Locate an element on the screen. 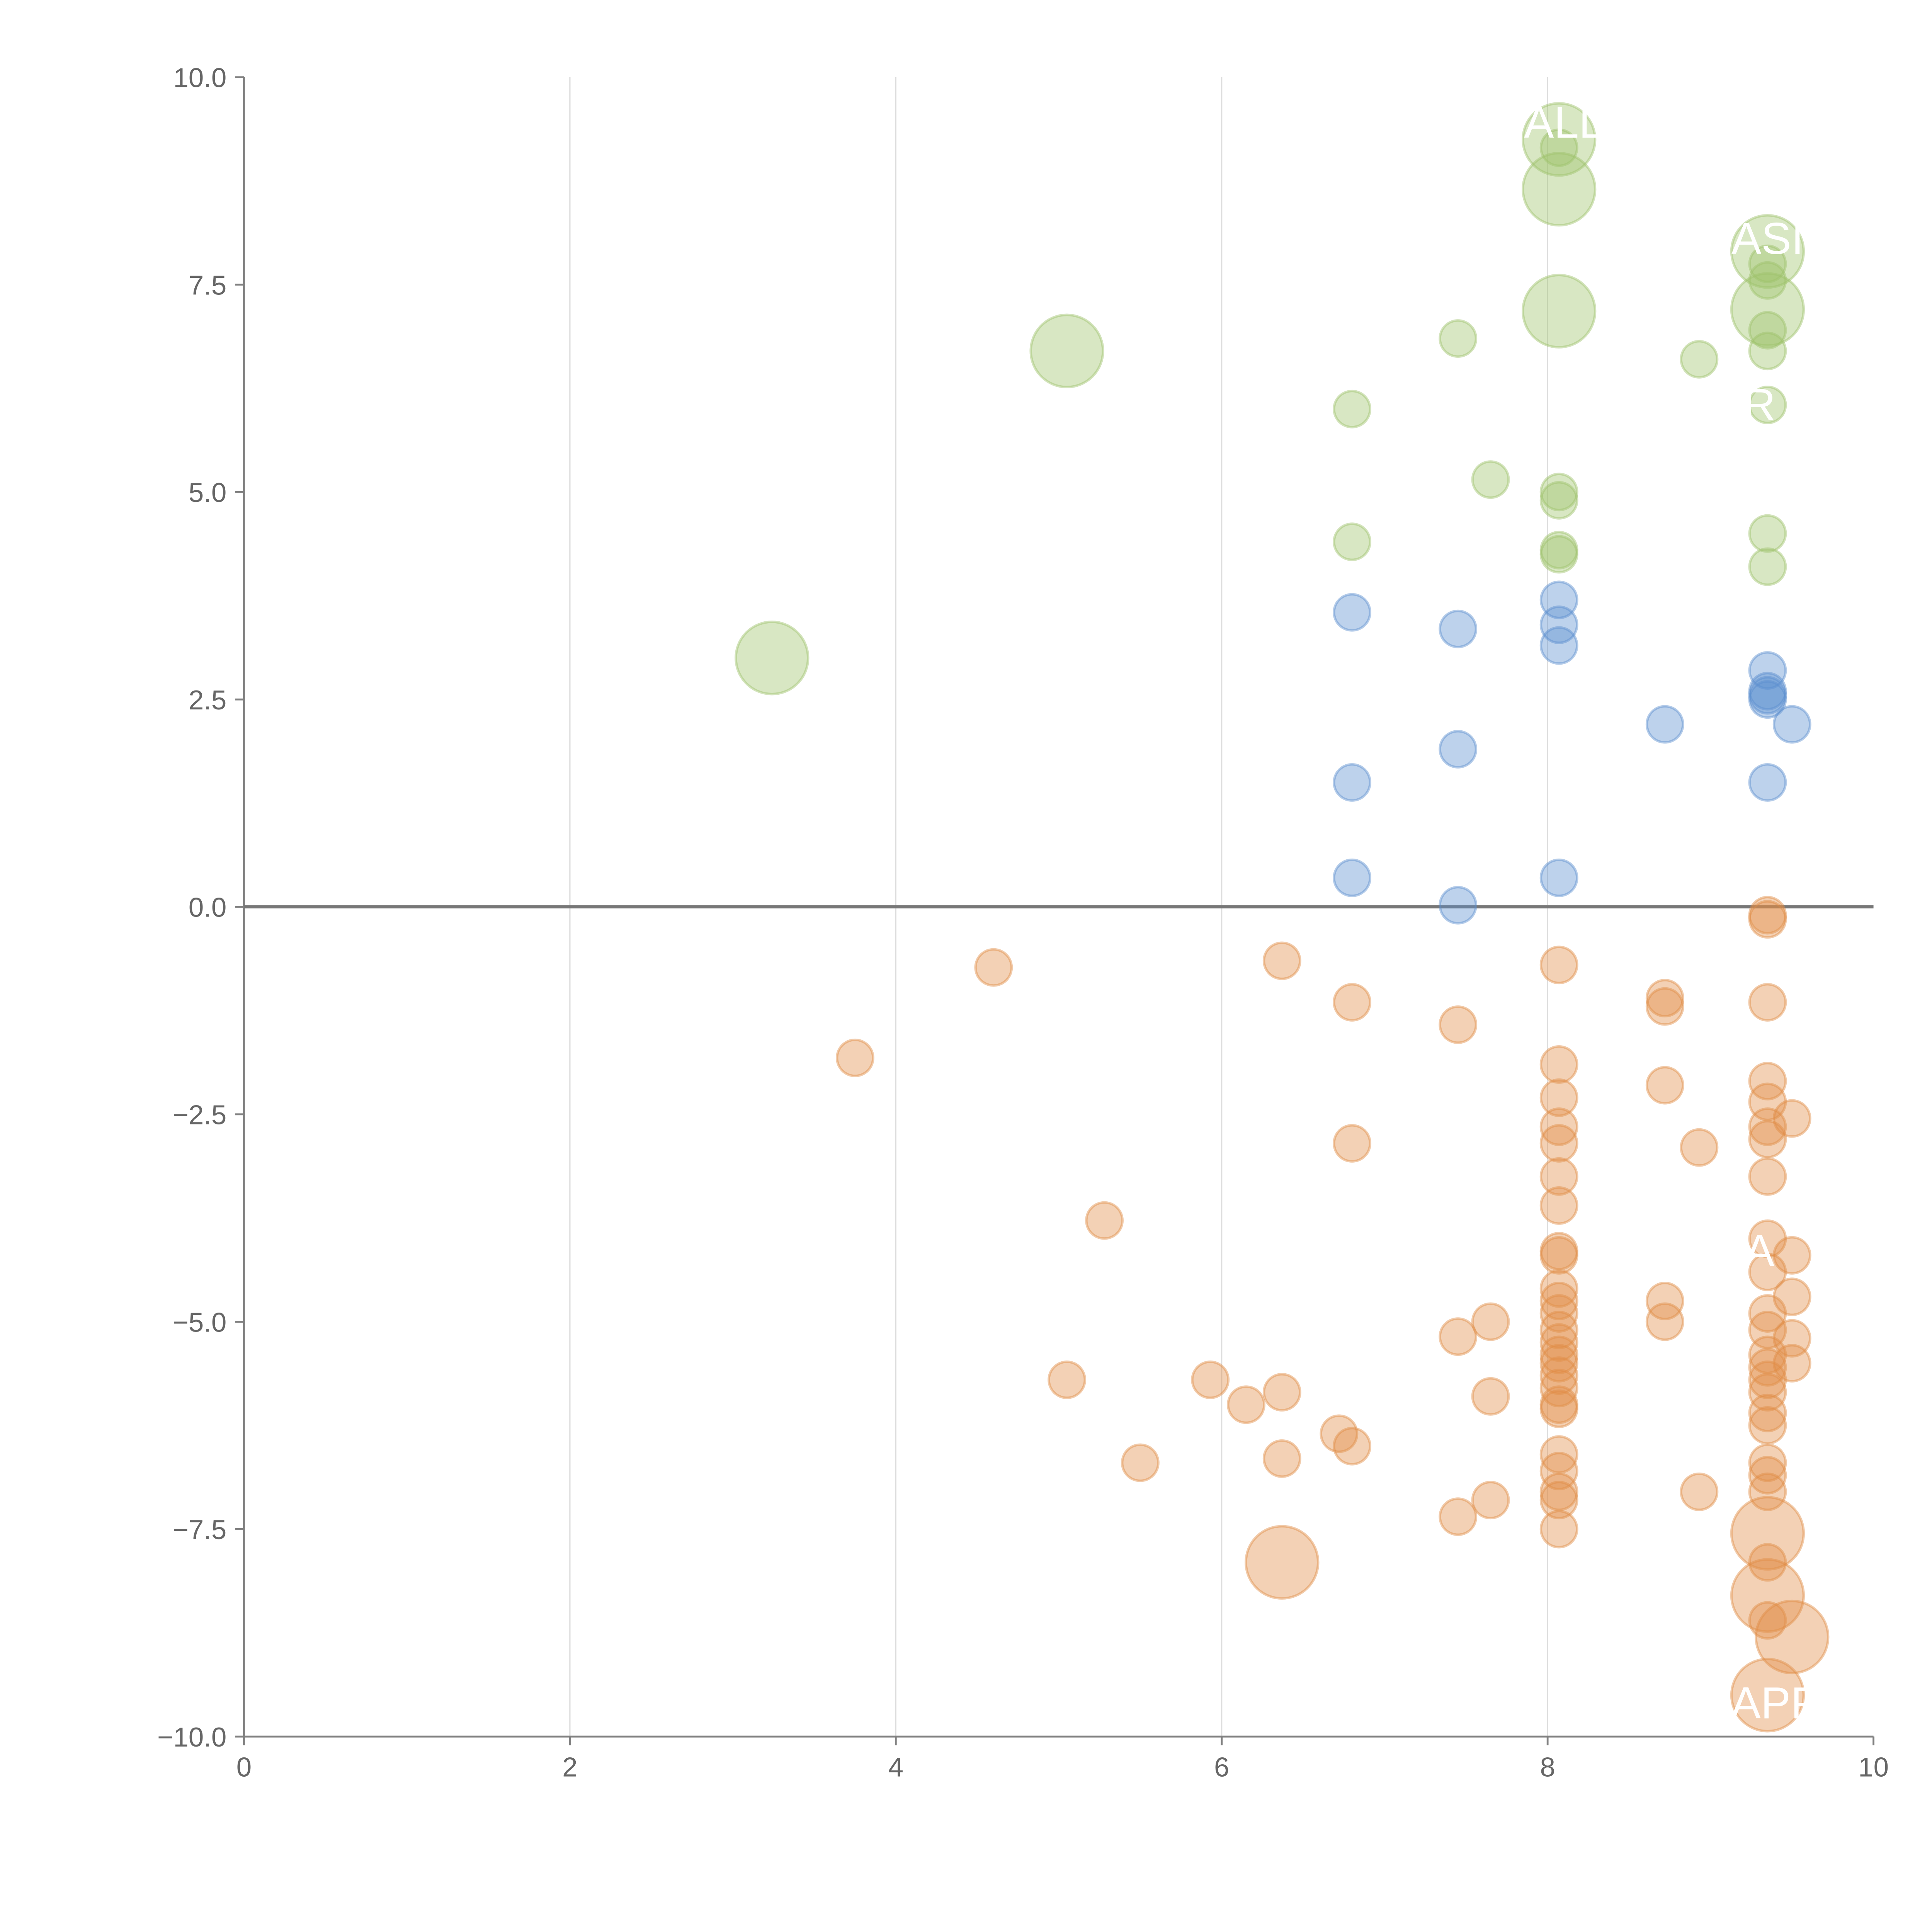 The image size is (1932, 1932). y-tick-label: −2.5 is located at coordinates (199, 1115).